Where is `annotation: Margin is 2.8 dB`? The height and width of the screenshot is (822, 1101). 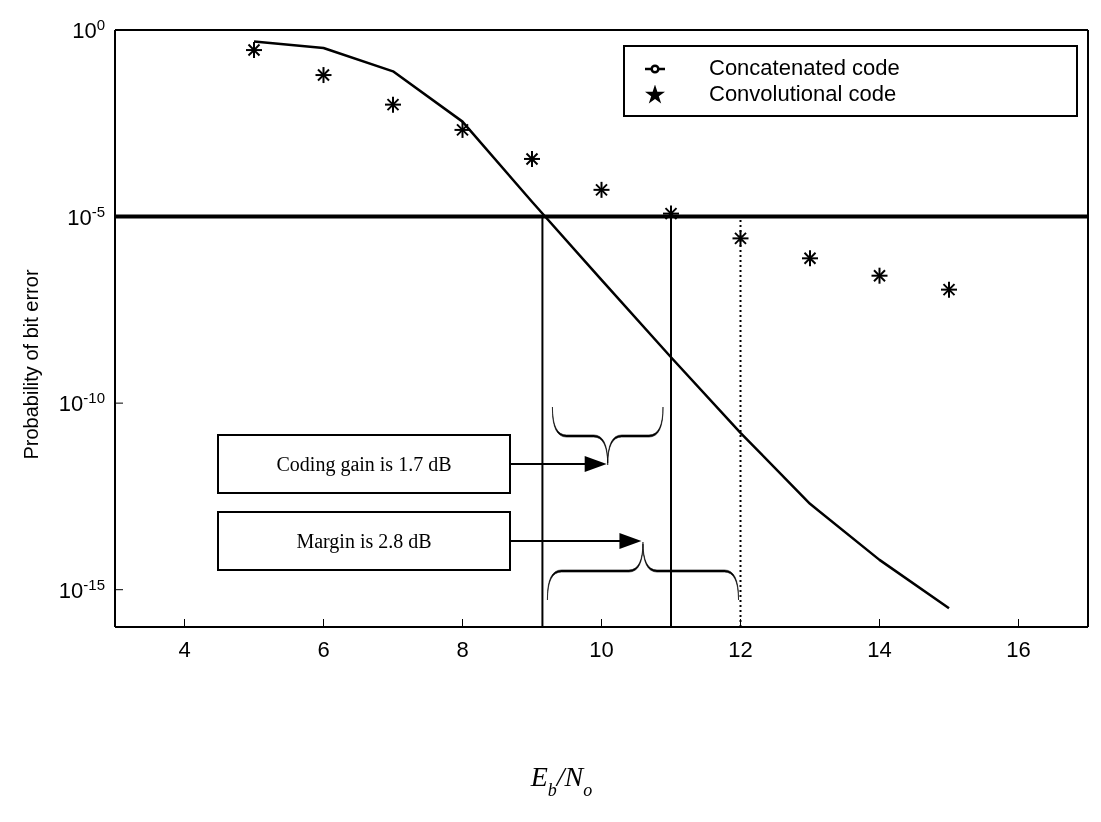 annotation: Margin is 2.8 dB is located at coordinates (364, 541).